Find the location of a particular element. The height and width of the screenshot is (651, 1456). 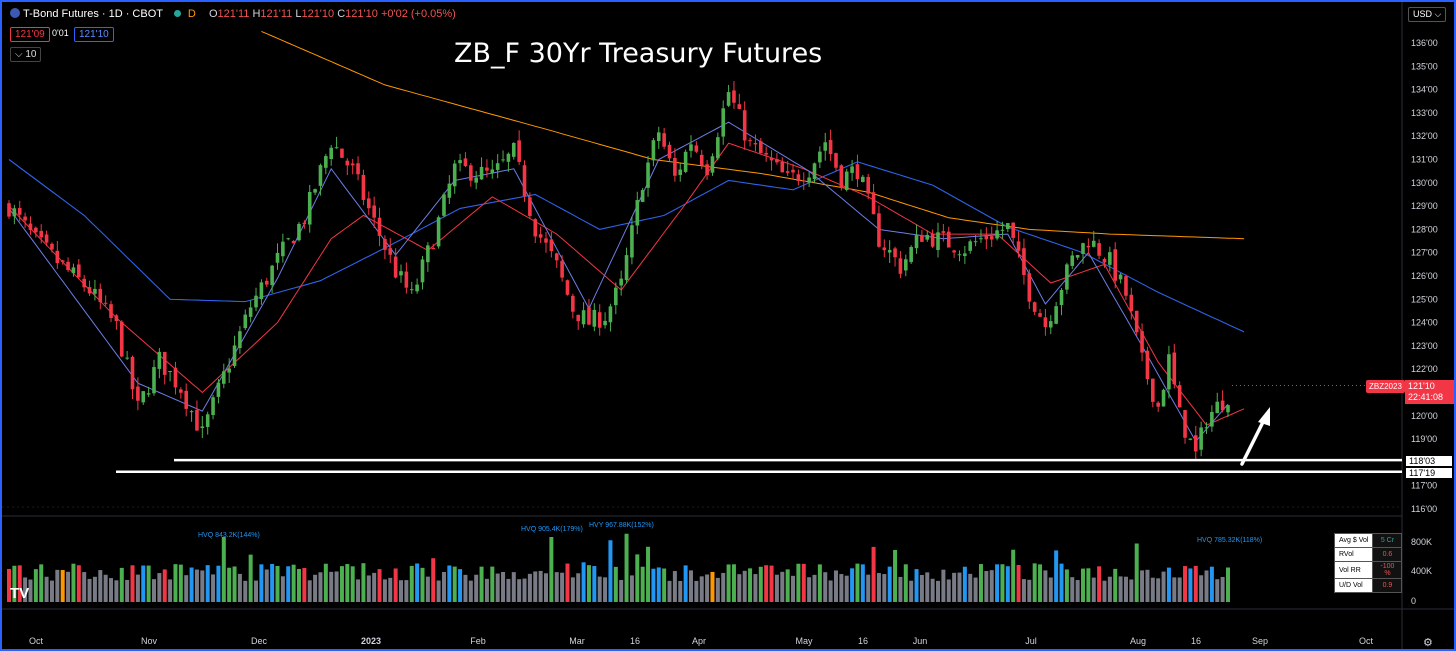

interval-badge: D is located at coordinates (191, 14).